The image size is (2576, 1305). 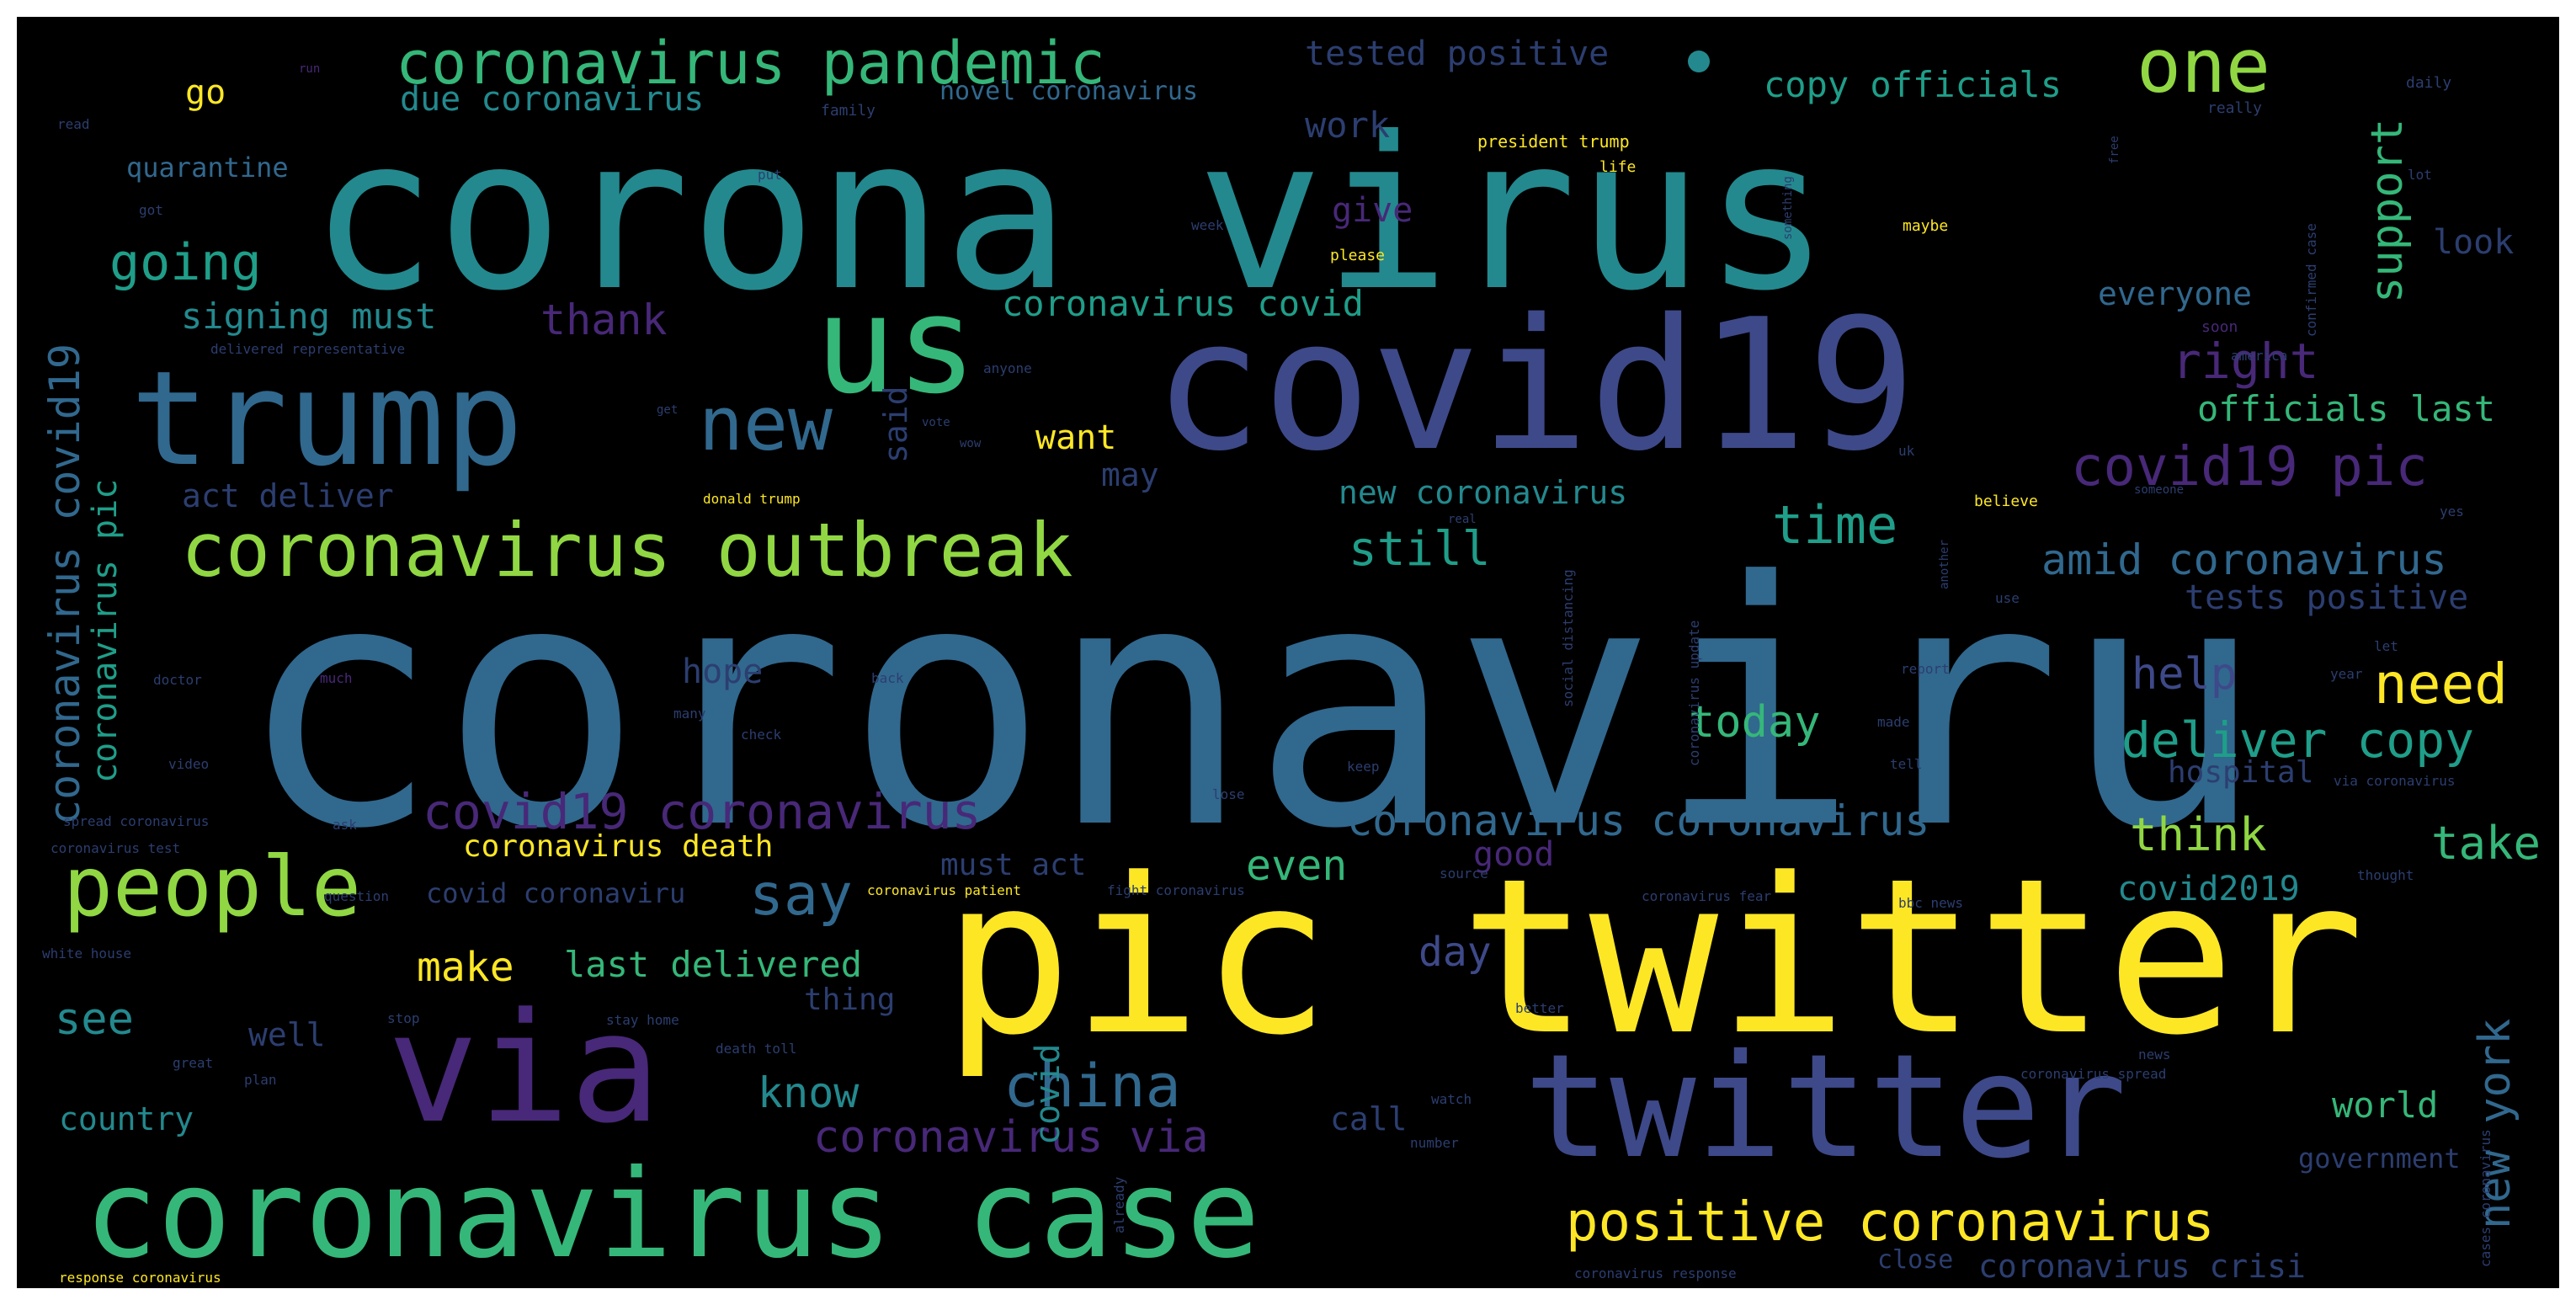 I want to click on word-coronavirus-outbreak: coronavirus outbreak, so click(x=627, y=550).